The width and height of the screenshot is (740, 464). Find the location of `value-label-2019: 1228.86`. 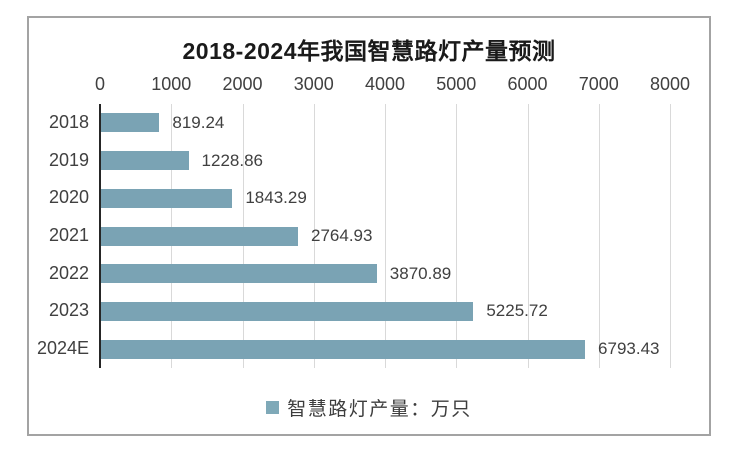

value-label-2019: 1228.86 is located at coordinates (232, 160).